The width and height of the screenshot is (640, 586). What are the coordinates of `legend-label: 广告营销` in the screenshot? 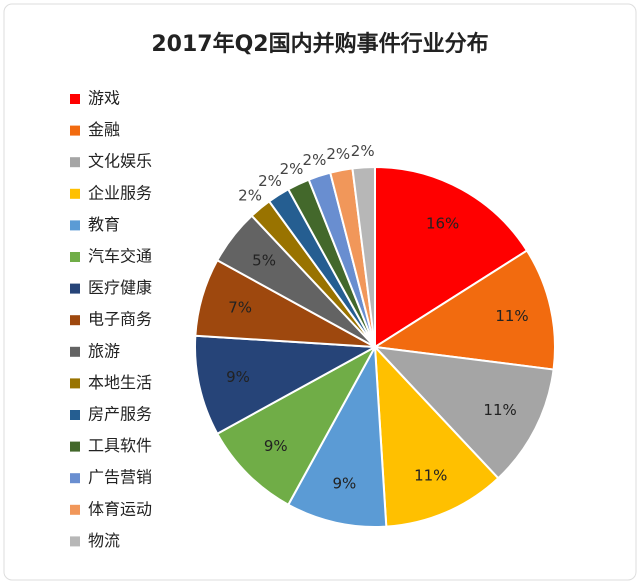 It's located at (120, 477).